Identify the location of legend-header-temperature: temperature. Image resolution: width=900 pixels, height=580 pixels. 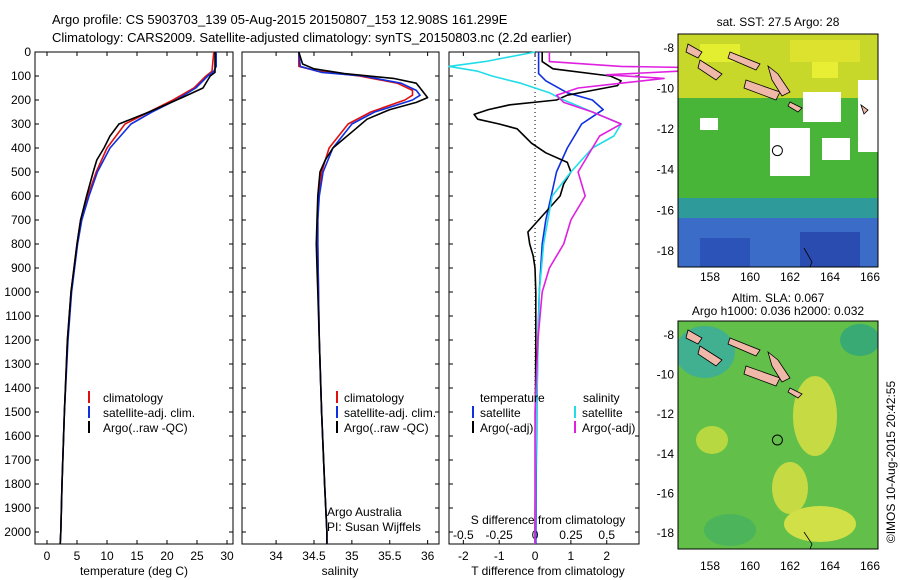
(512, 398).